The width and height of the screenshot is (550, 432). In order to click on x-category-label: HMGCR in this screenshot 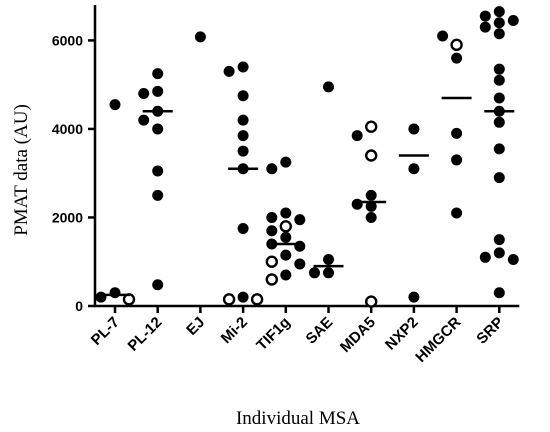, I will do `click(438, 340)`.